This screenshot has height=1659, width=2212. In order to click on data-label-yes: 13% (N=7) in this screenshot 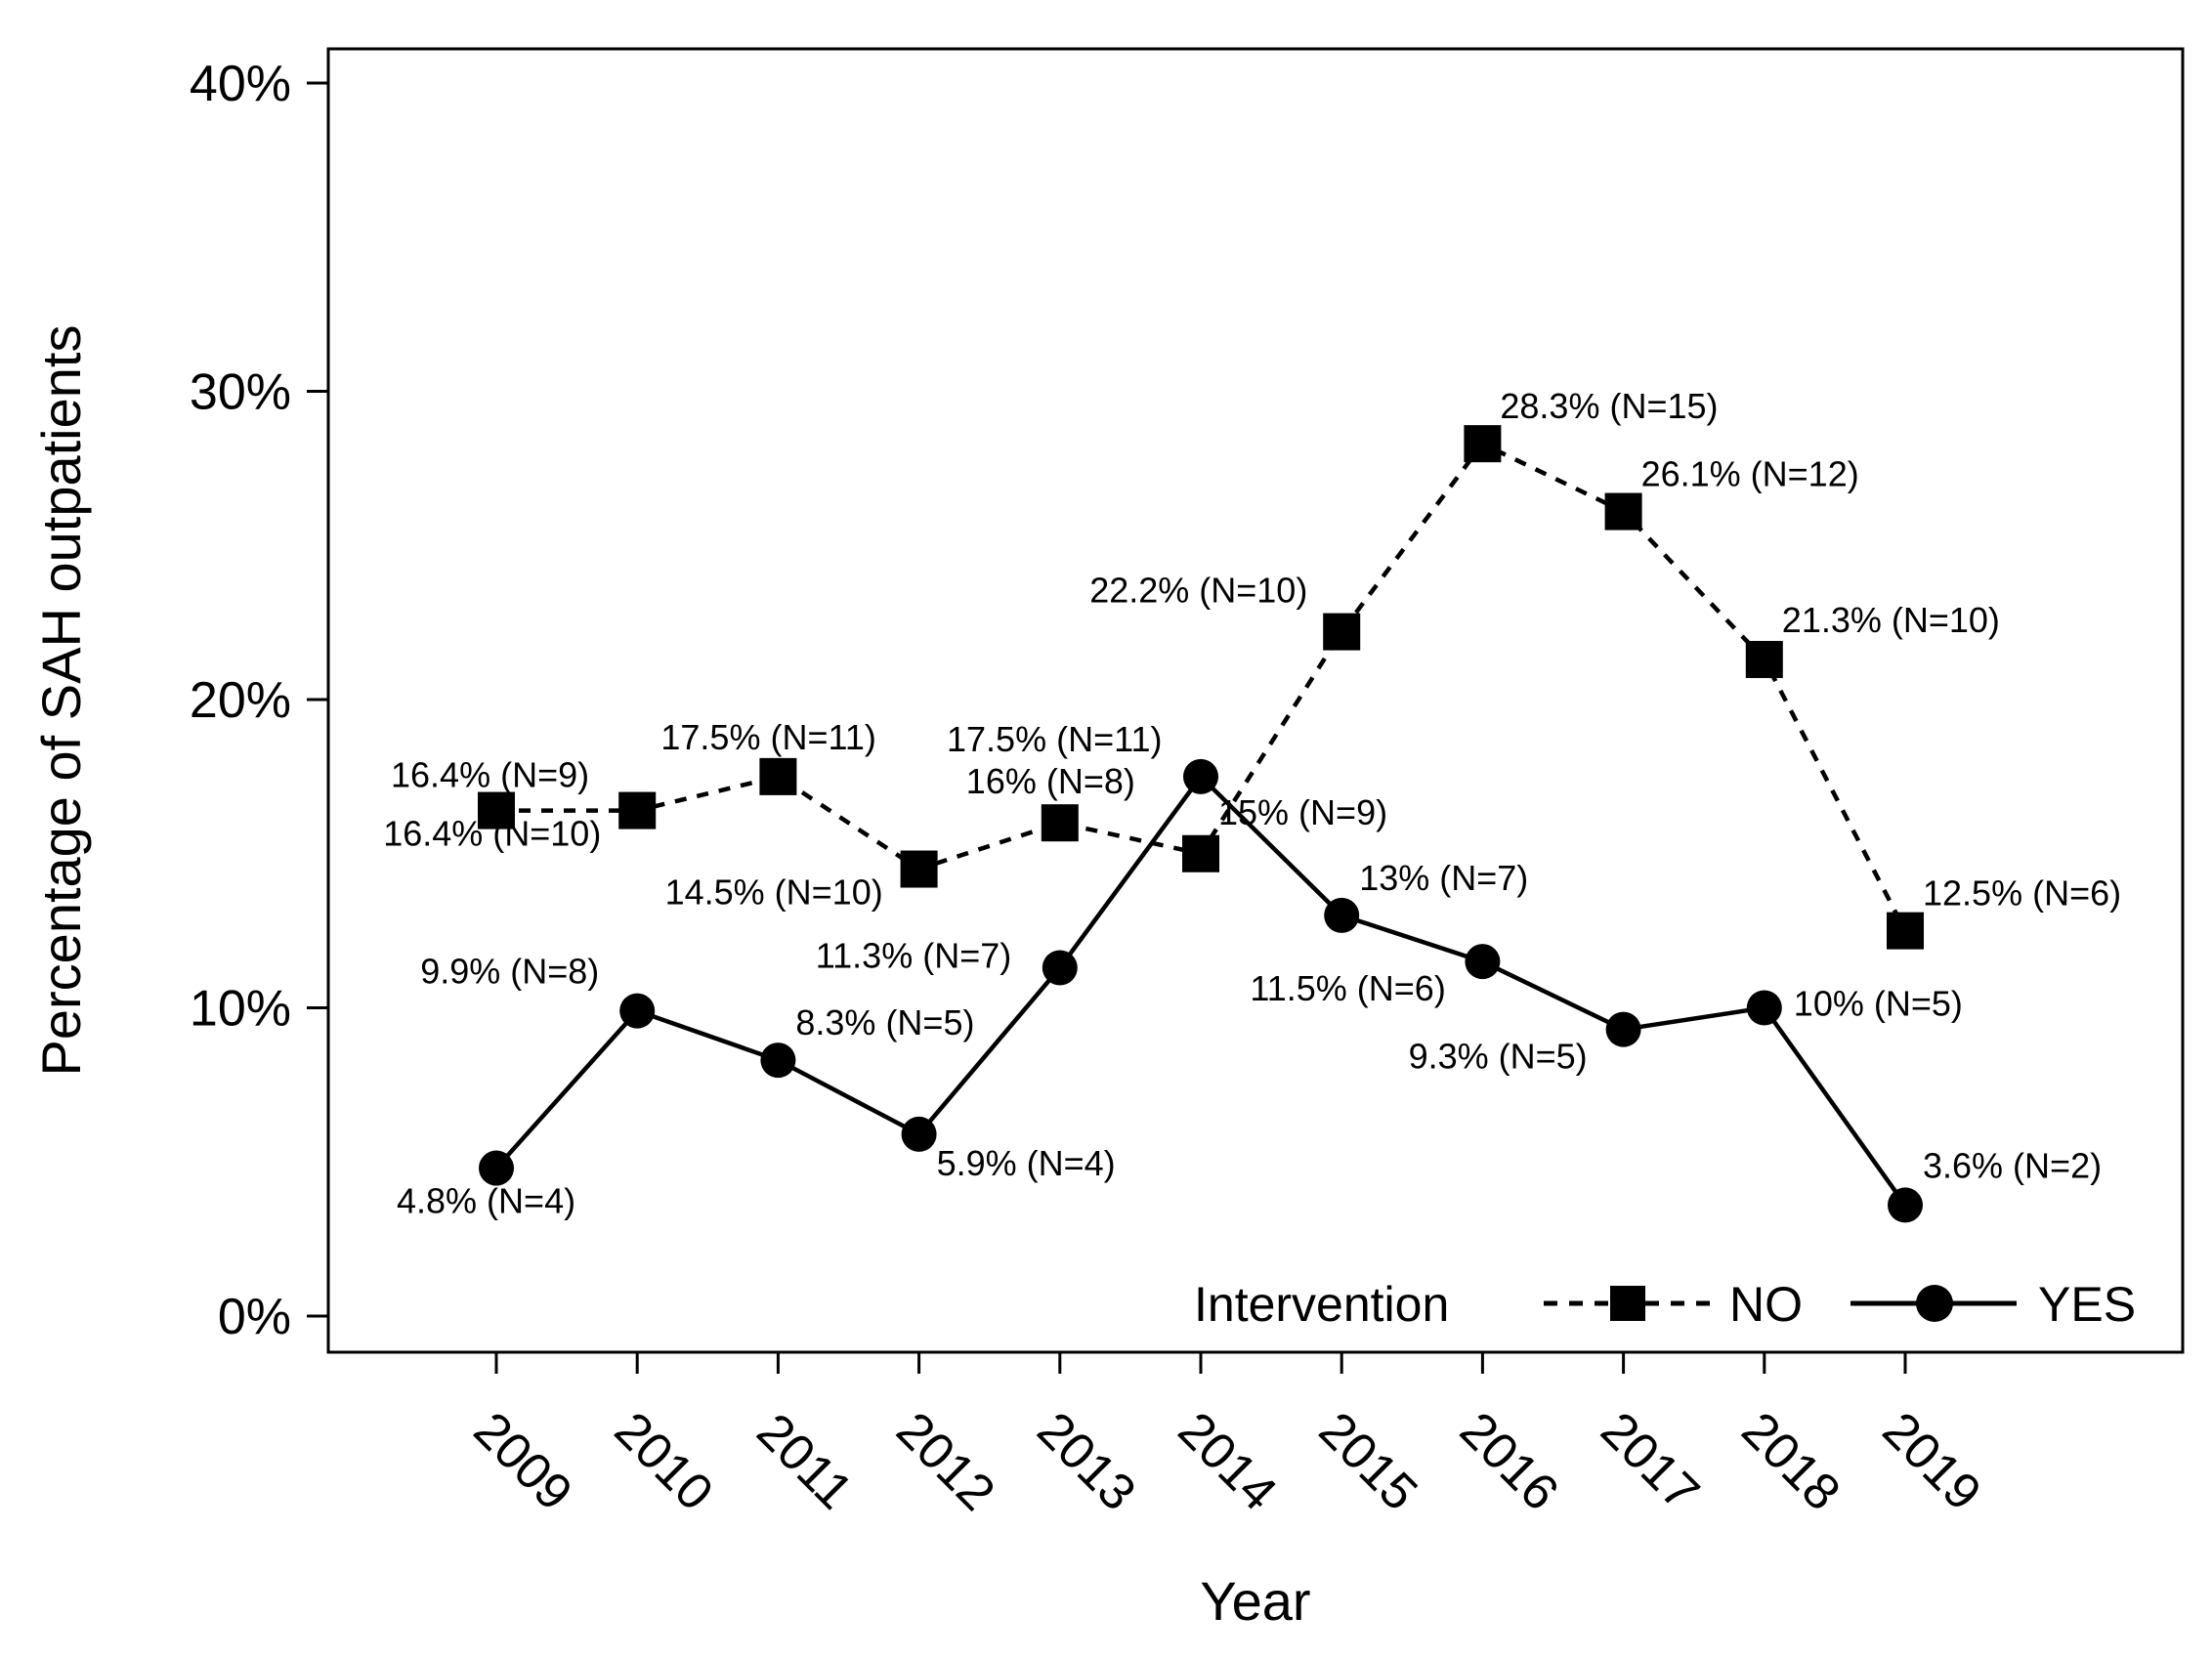, I will do `click(1443, 878)`.